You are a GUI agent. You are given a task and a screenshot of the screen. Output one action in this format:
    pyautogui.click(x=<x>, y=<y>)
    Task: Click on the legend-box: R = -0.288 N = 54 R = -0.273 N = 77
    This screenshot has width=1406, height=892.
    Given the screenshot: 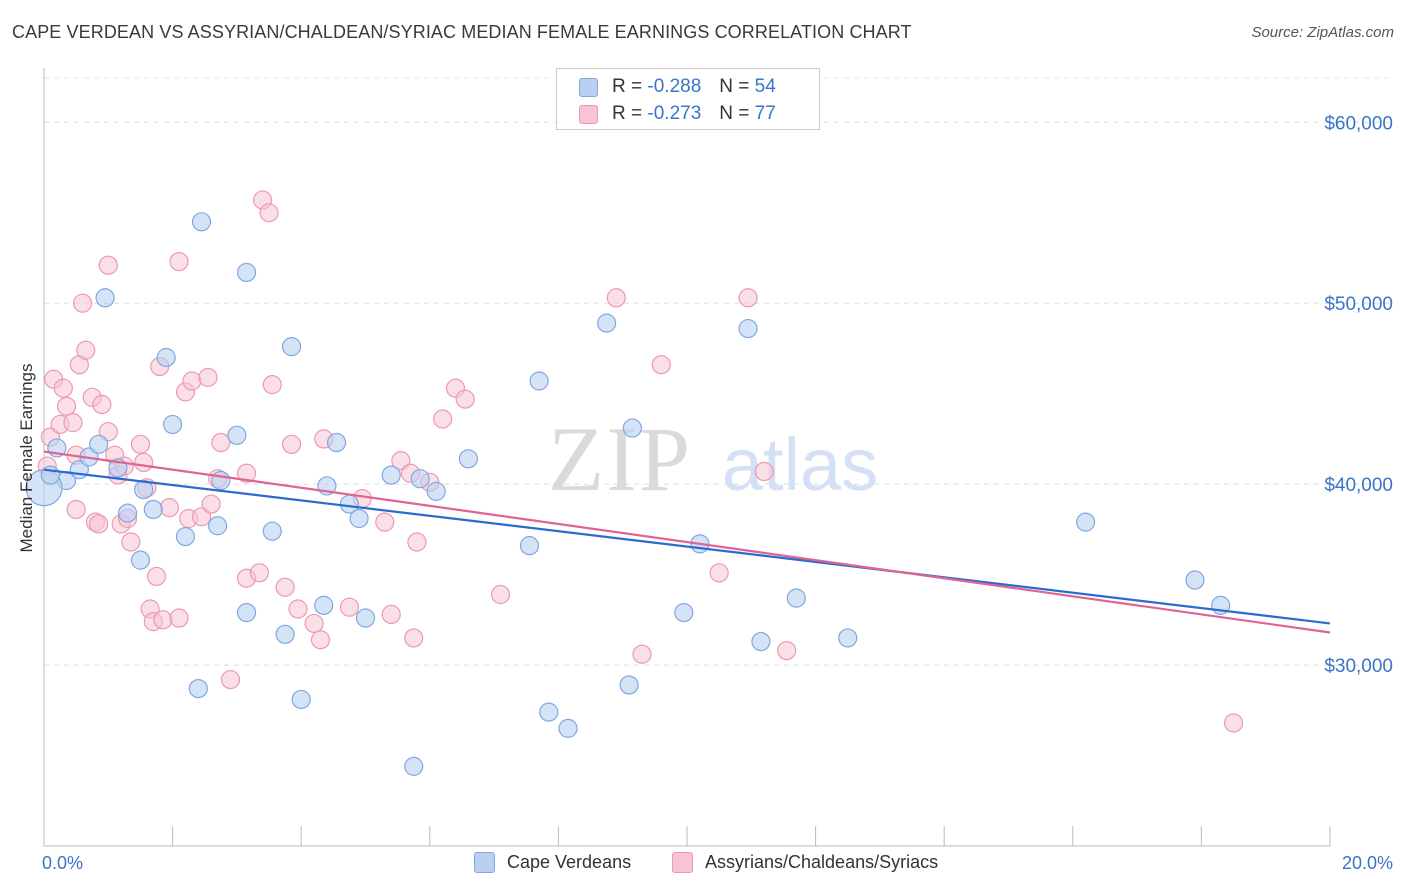 What is the action you would take?
    pyautogui.click(x=688, y=99)
    